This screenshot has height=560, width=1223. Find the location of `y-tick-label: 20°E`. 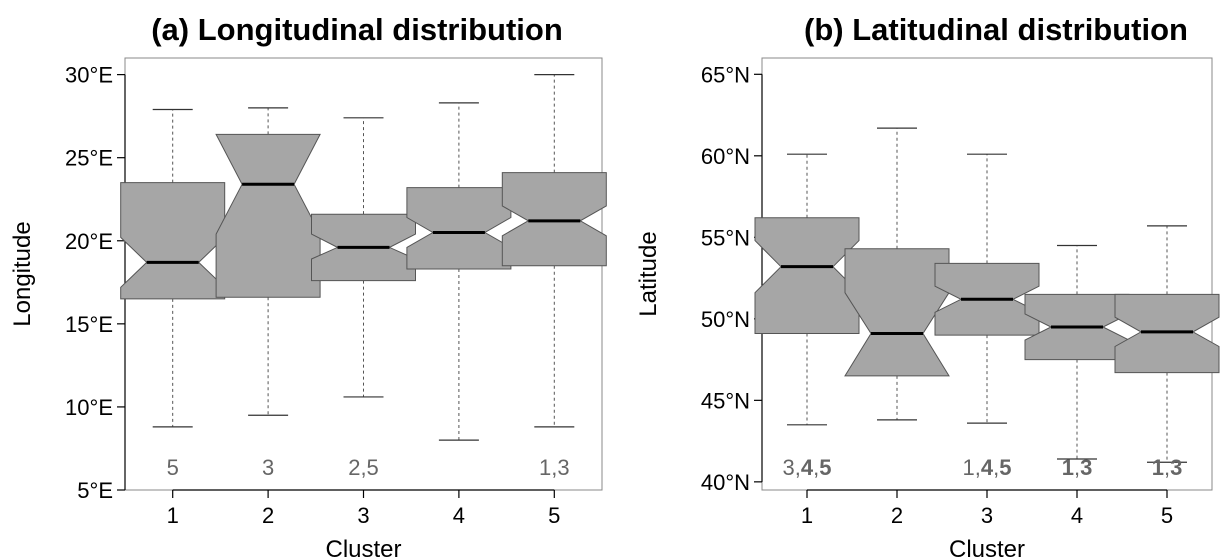

y-tick-label: 20°E is located at coordinates (89, 241).